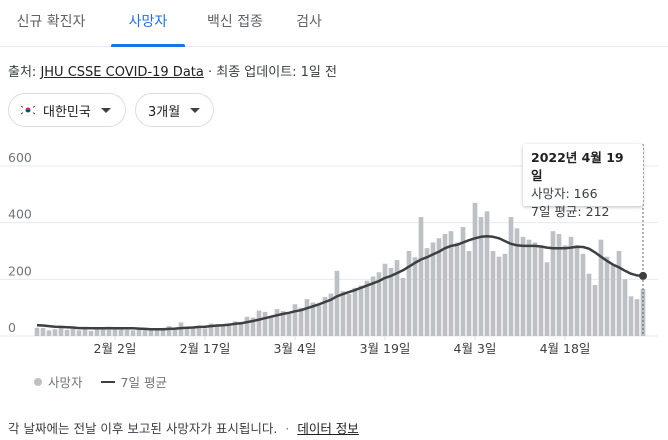  What do you see at coordinates (334, 23) in the screenshot?
I see `tab-bar: 신규 확진자 사망자 백신 접종 검사` at bounding box center [334, 23].